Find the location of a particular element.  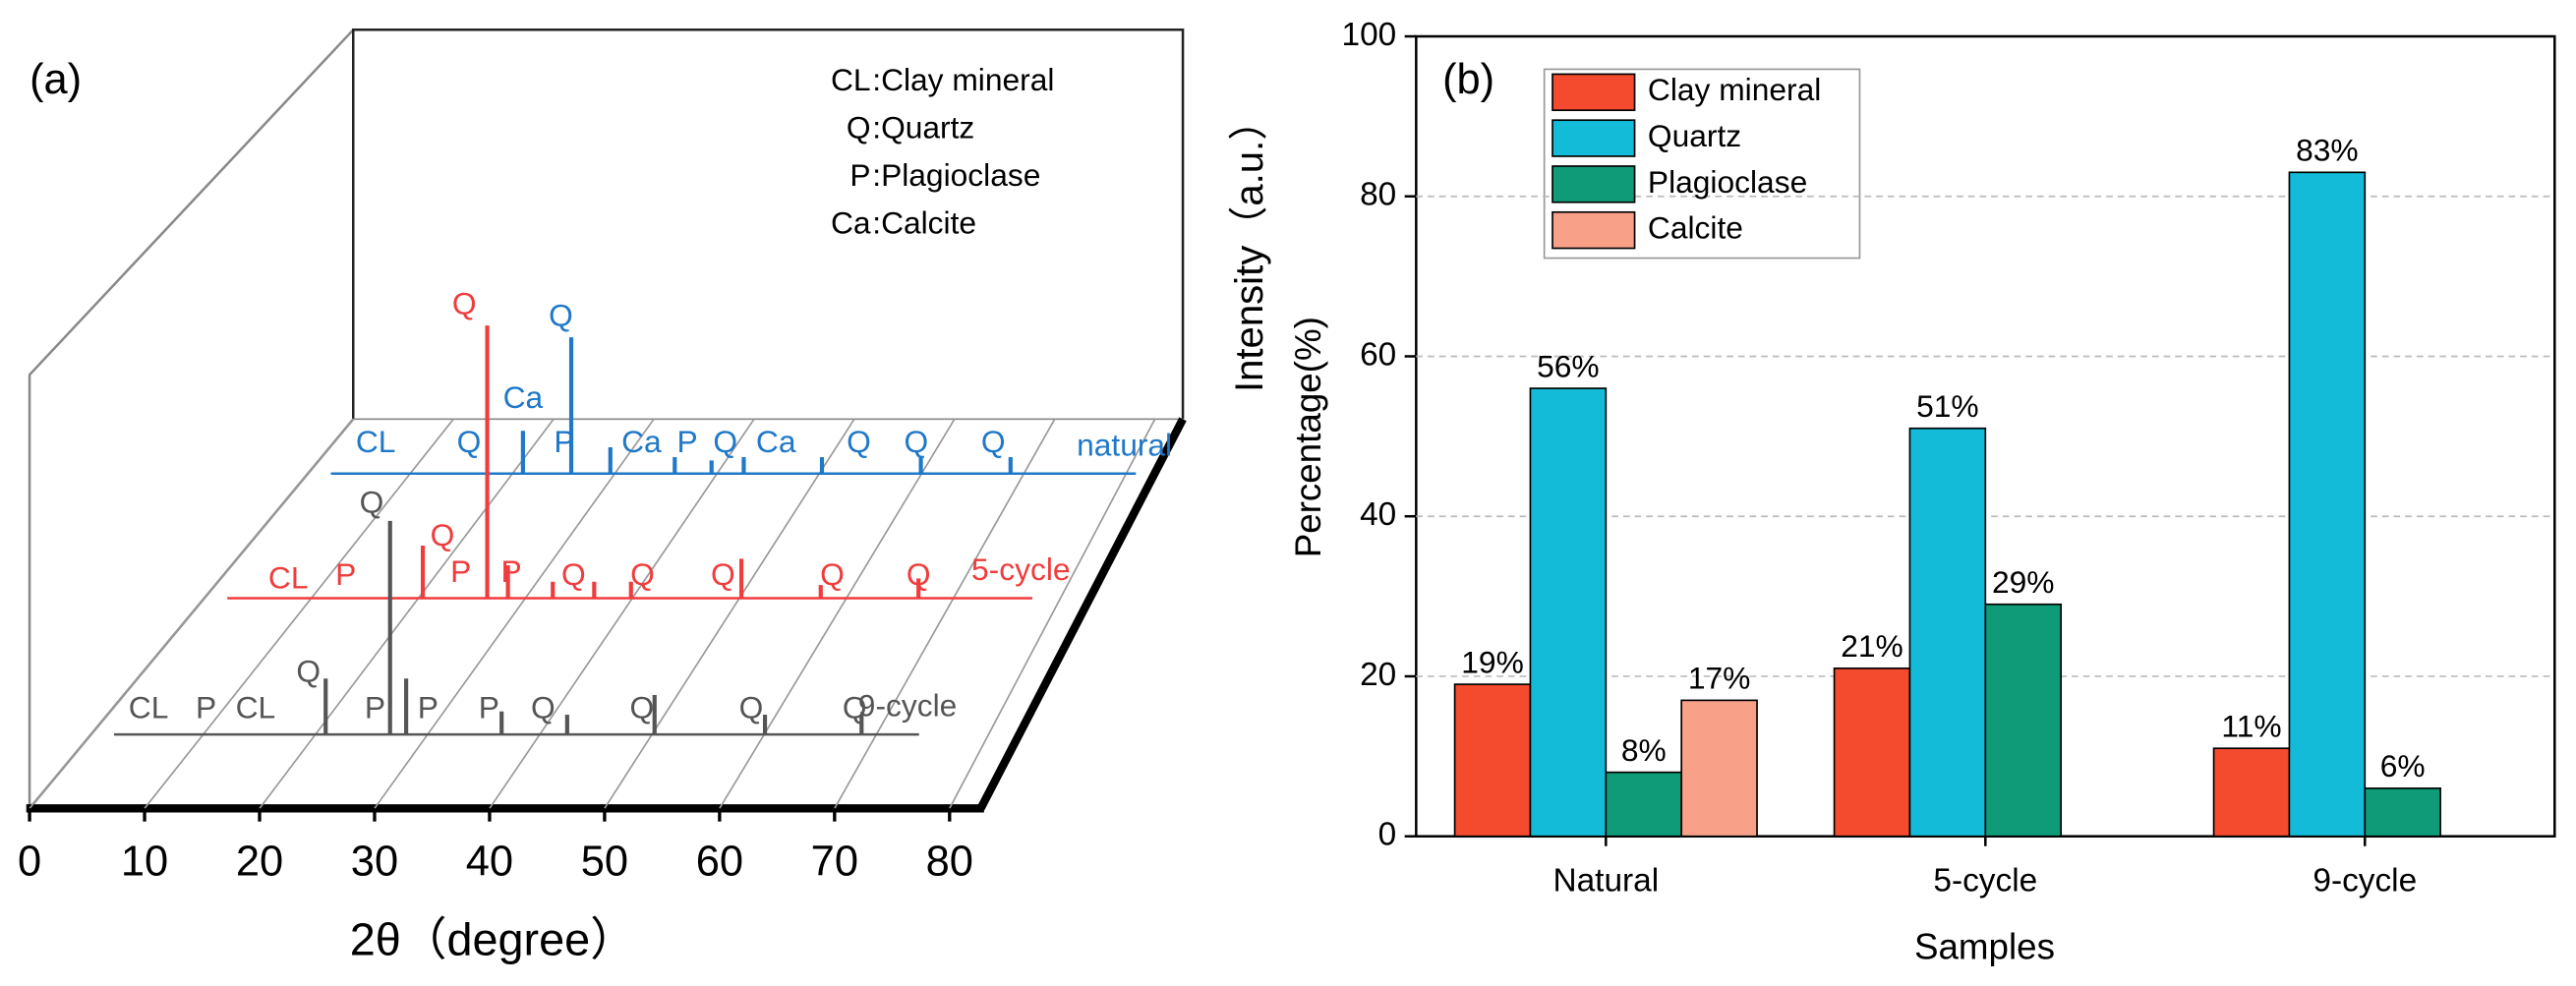

value-label: 8% is located at coordinates (1644, 750).